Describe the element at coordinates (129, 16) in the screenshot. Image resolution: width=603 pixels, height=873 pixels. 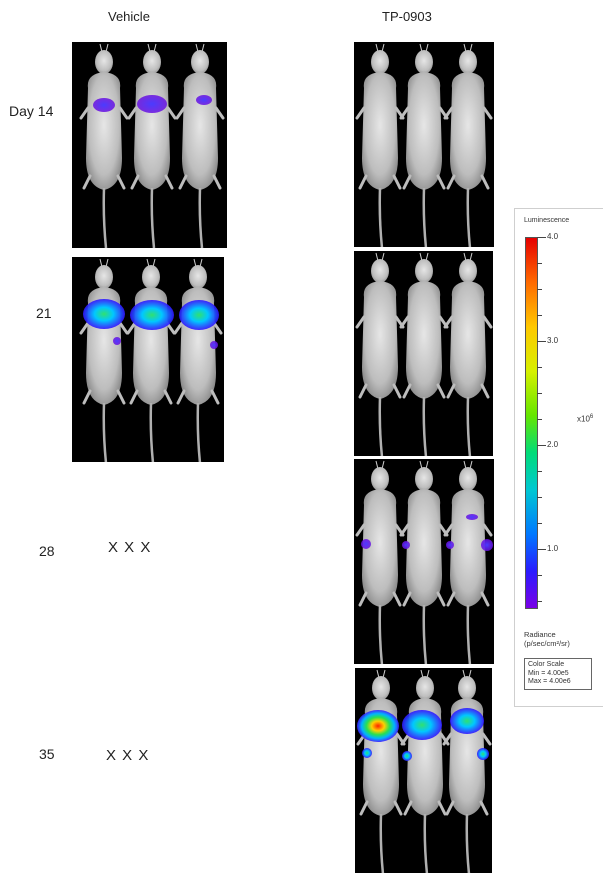
I see `vehicle-column-title: Vehicle` at that location.